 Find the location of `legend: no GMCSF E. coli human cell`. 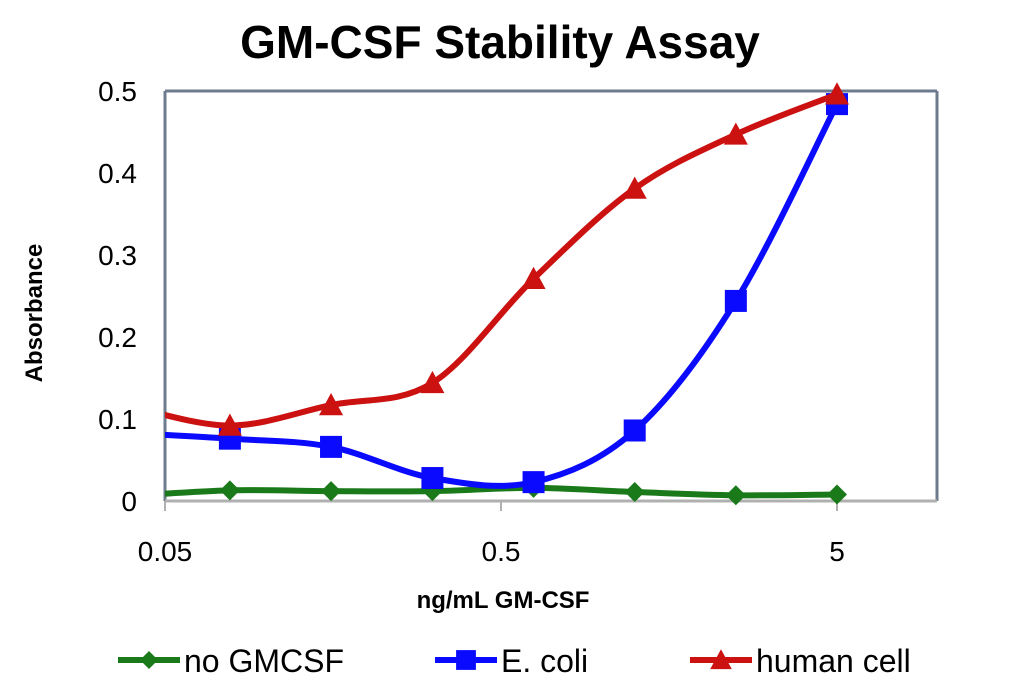

legend: no GMCSF E. coli human cell is located at coordinates (514, 661).